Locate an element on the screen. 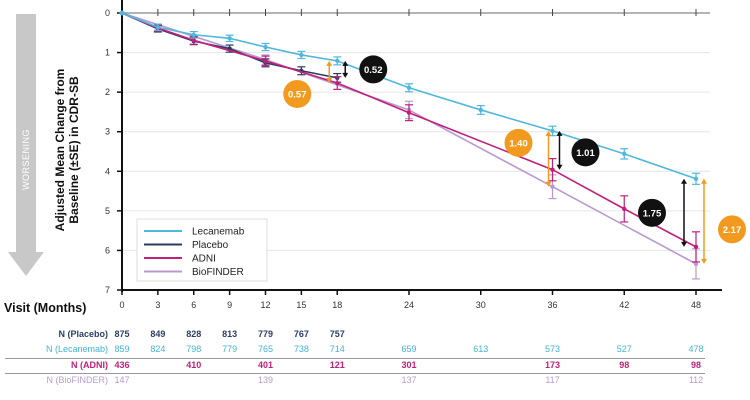 The width and height of the screenshot is (750, 400). difference-label: 1.01 is located at coordinates (585, 153).